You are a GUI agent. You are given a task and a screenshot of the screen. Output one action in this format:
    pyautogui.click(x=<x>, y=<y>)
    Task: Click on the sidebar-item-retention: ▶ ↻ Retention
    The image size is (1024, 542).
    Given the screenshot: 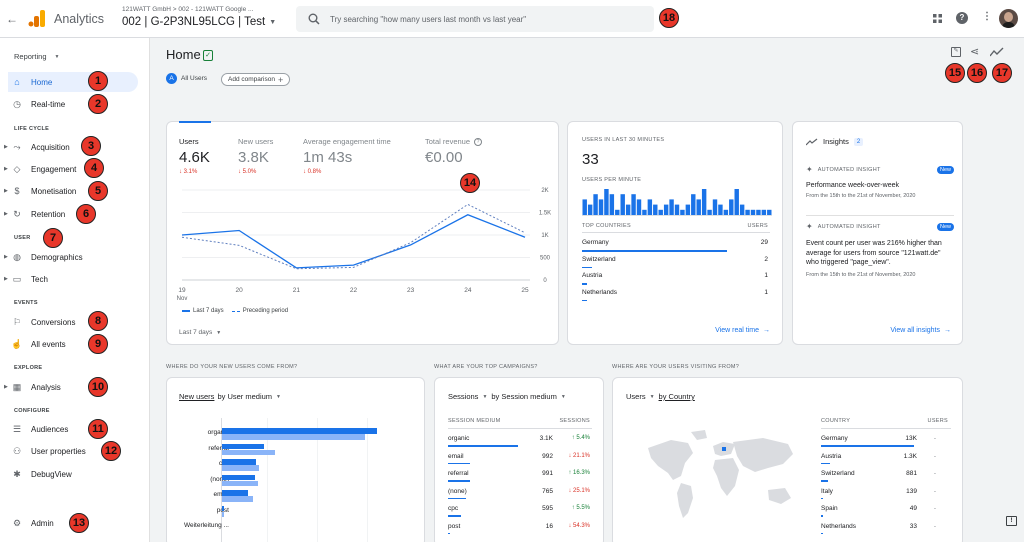 What is the action you would take?
    pyautogui.click(x=71, y=214)
    